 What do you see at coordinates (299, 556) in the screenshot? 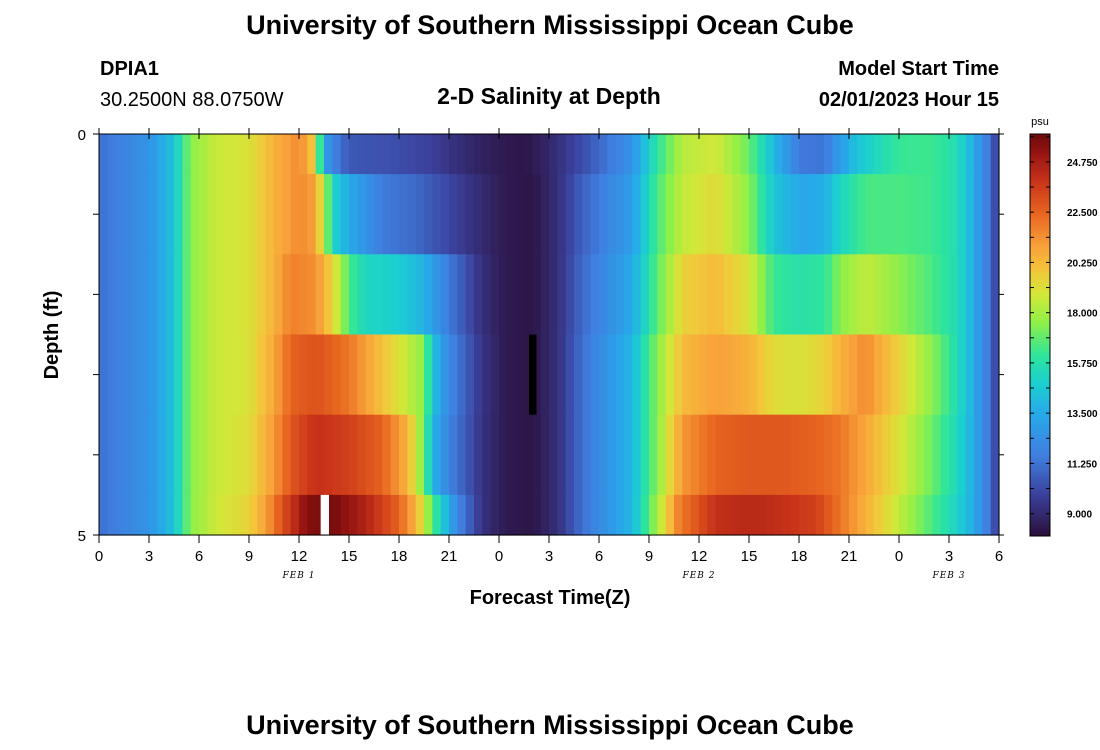
I see `x-tick-label: 12` at bounding box center [299, 556].